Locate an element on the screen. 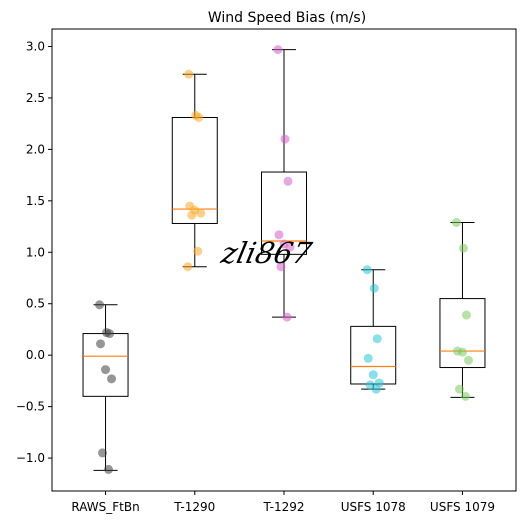 This screenshot has width=528, height=526. y-tick-label: 3.0 is located at coordinates (35, 46).